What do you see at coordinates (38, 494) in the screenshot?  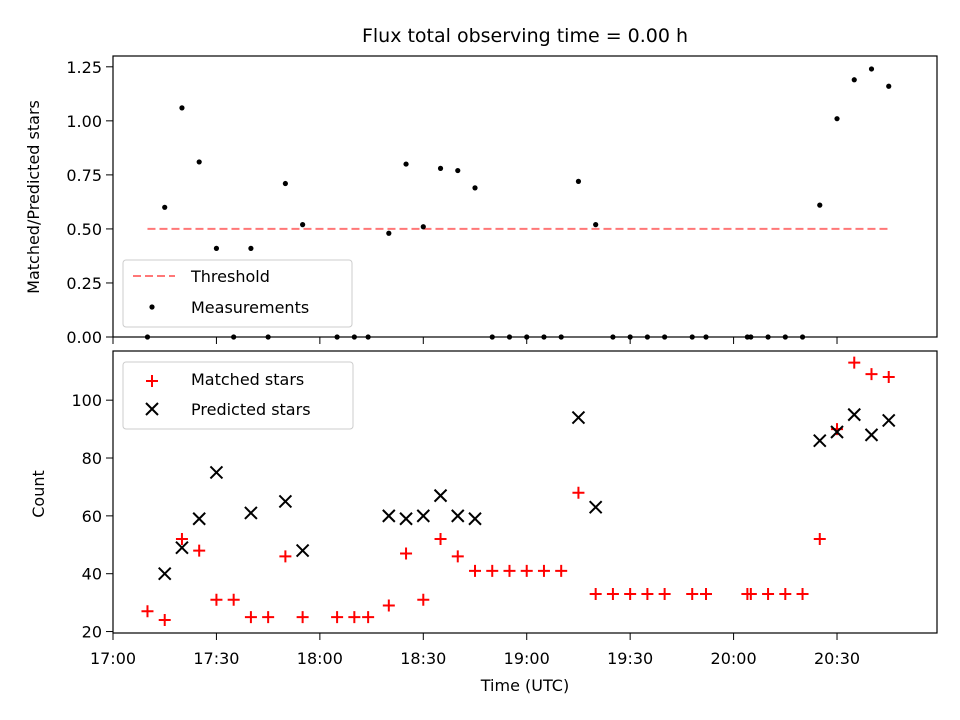 I see `count-y-axis-label: Count` at bounding box center [38, 494].